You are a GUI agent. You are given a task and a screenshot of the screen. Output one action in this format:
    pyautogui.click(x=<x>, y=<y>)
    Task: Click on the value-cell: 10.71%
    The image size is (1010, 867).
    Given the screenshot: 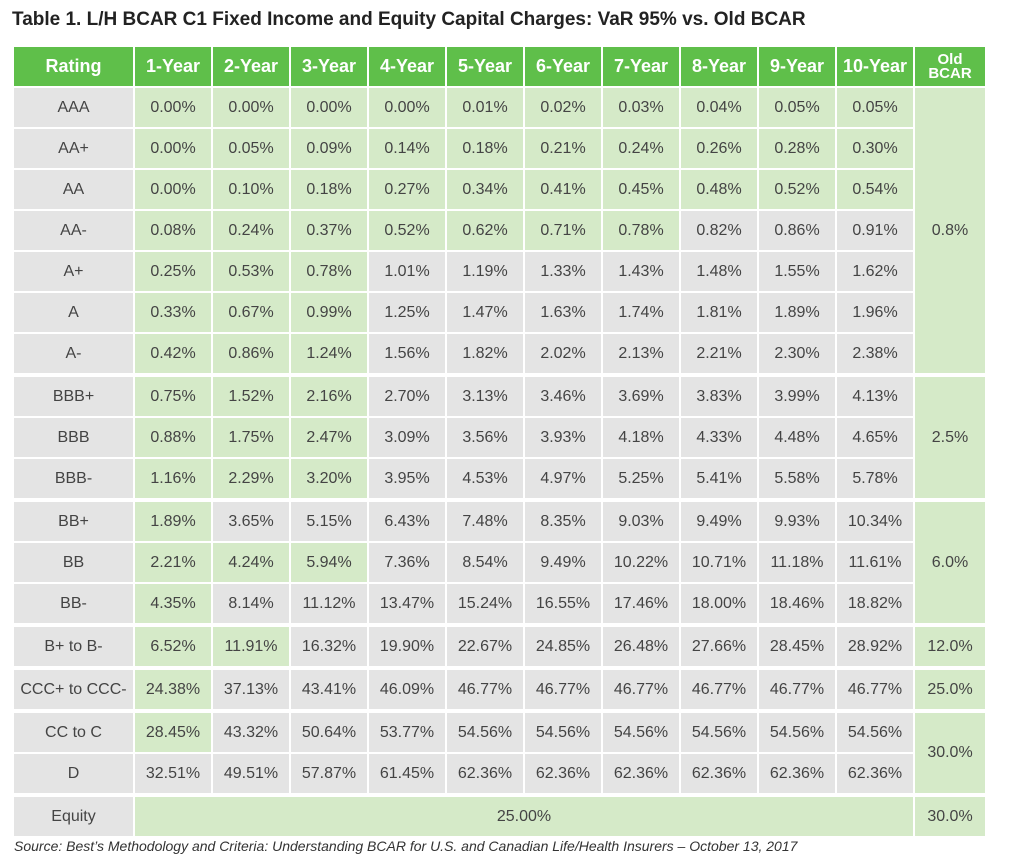 What is the action you would take?
    pyautogui.click(x=719, y=562)
    